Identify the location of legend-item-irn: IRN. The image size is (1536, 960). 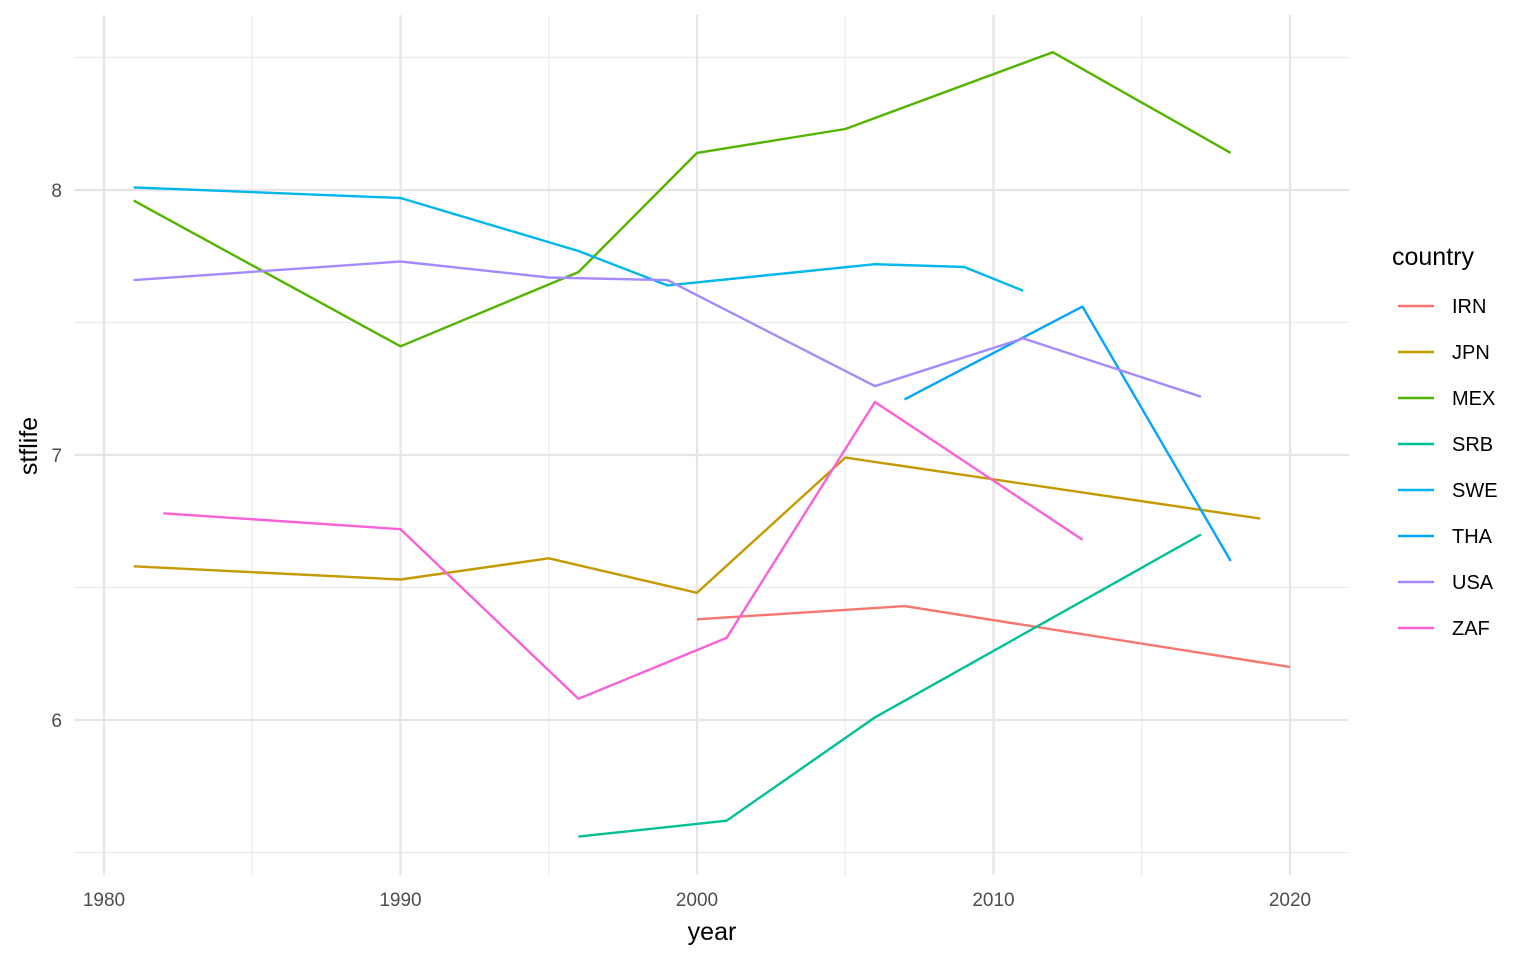
(1442, 307).